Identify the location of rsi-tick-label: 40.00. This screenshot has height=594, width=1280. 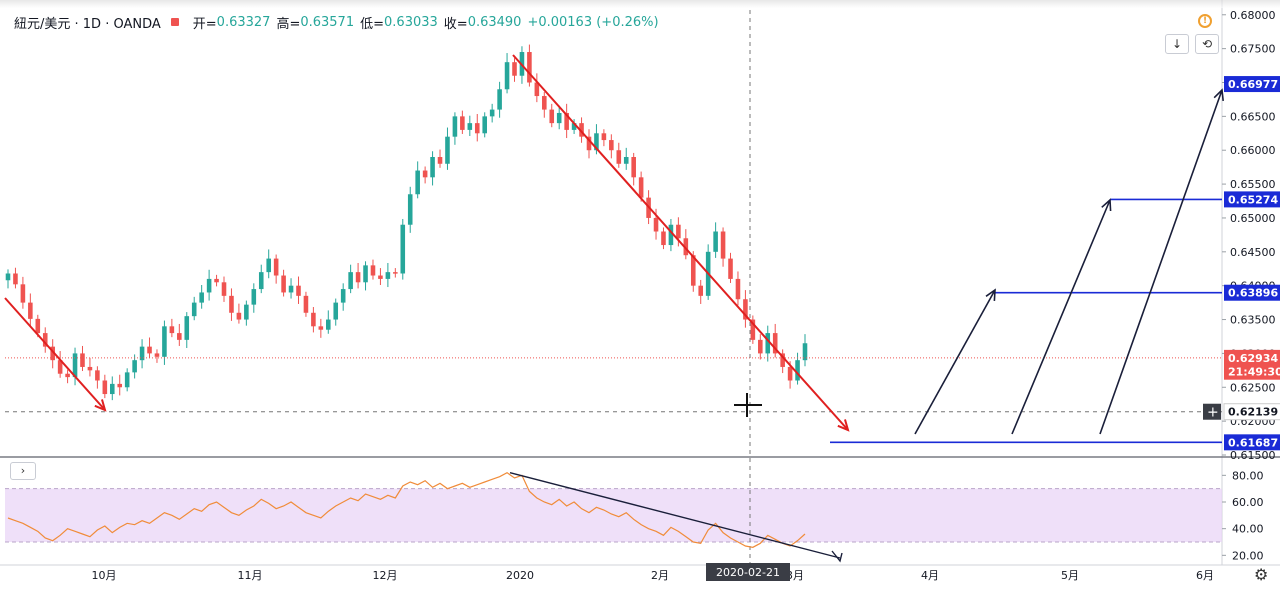
(1248, 529).